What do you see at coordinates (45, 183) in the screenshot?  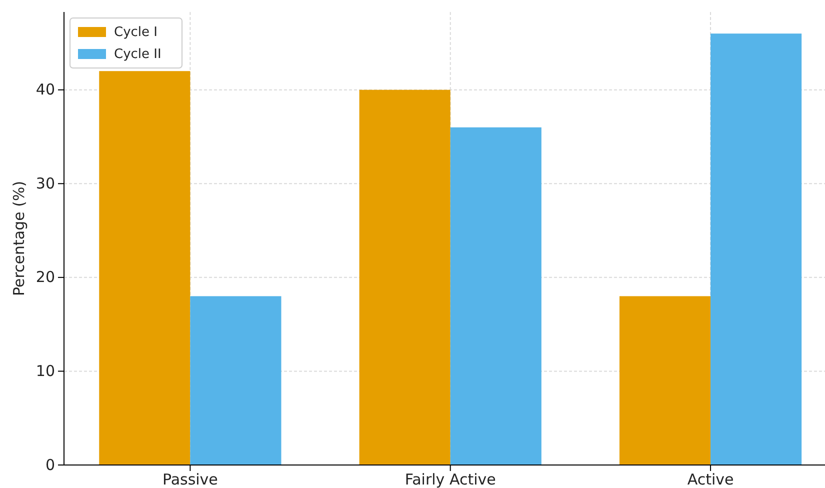 I see `y-tick-label: 30` at bounding box center [45, 183].